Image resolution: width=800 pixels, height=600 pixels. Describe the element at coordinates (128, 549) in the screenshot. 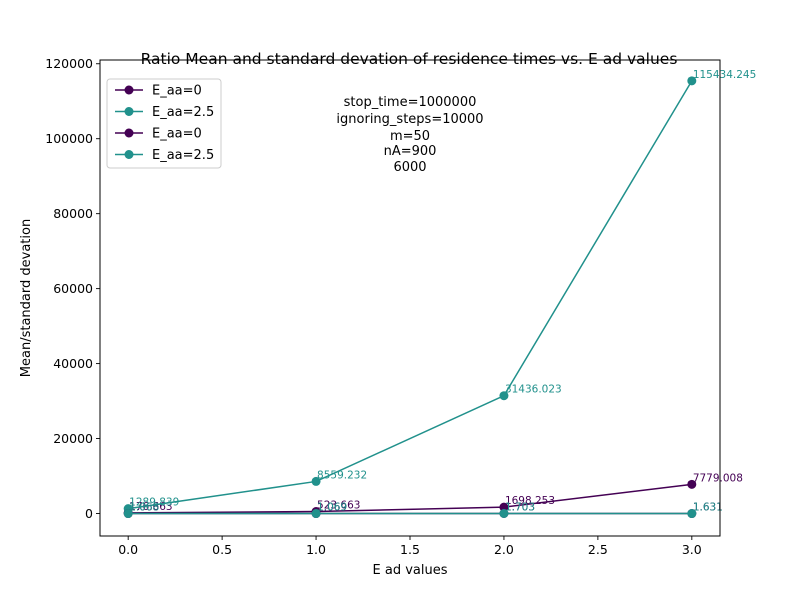

I see `x-tick-label: 0.0` at that location.